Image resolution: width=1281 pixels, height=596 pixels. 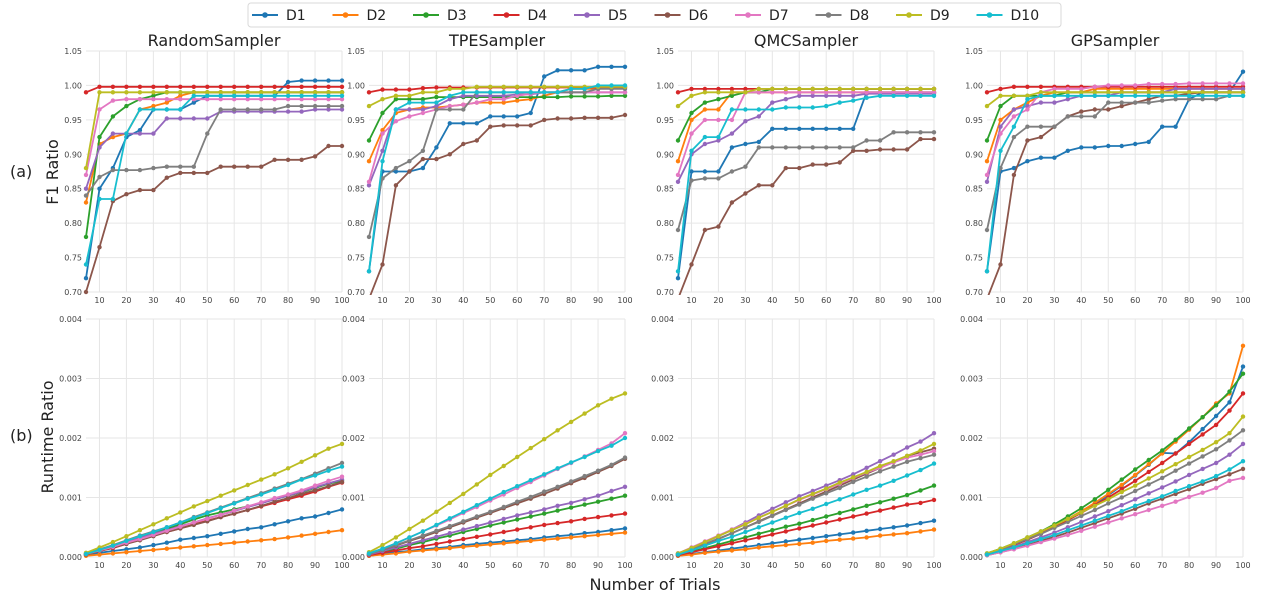 What do you see at coordinates (1054, 565) in the screenshot?
I see `x-tick-label: 30` at bounding box center [1054, 565].